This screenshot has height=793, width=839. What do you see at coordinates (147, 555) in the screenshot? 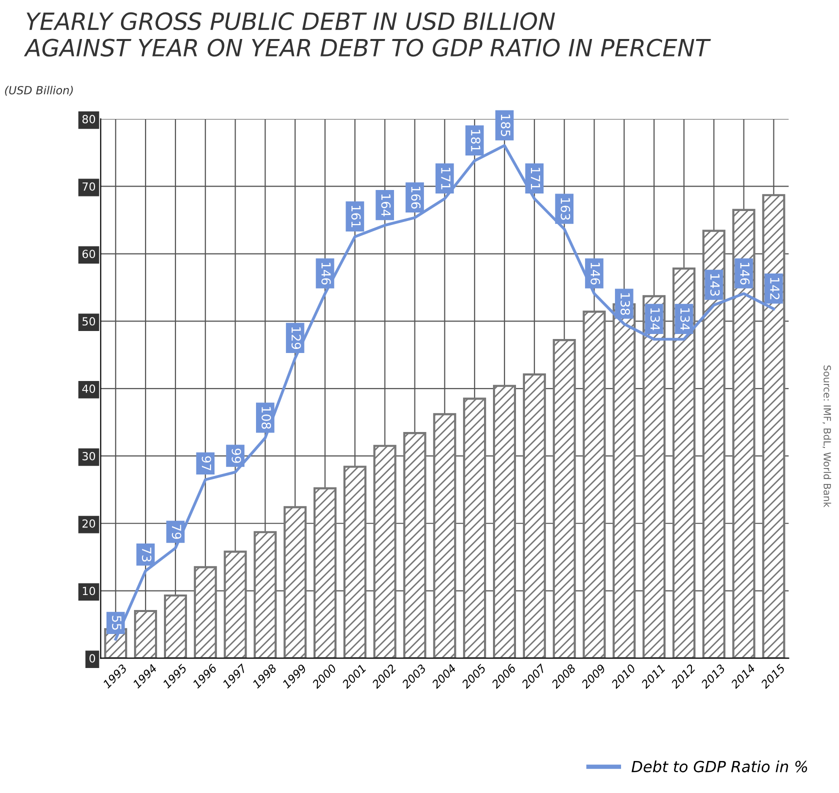
I see `data-label: 73` at bounding box center [147, 555].